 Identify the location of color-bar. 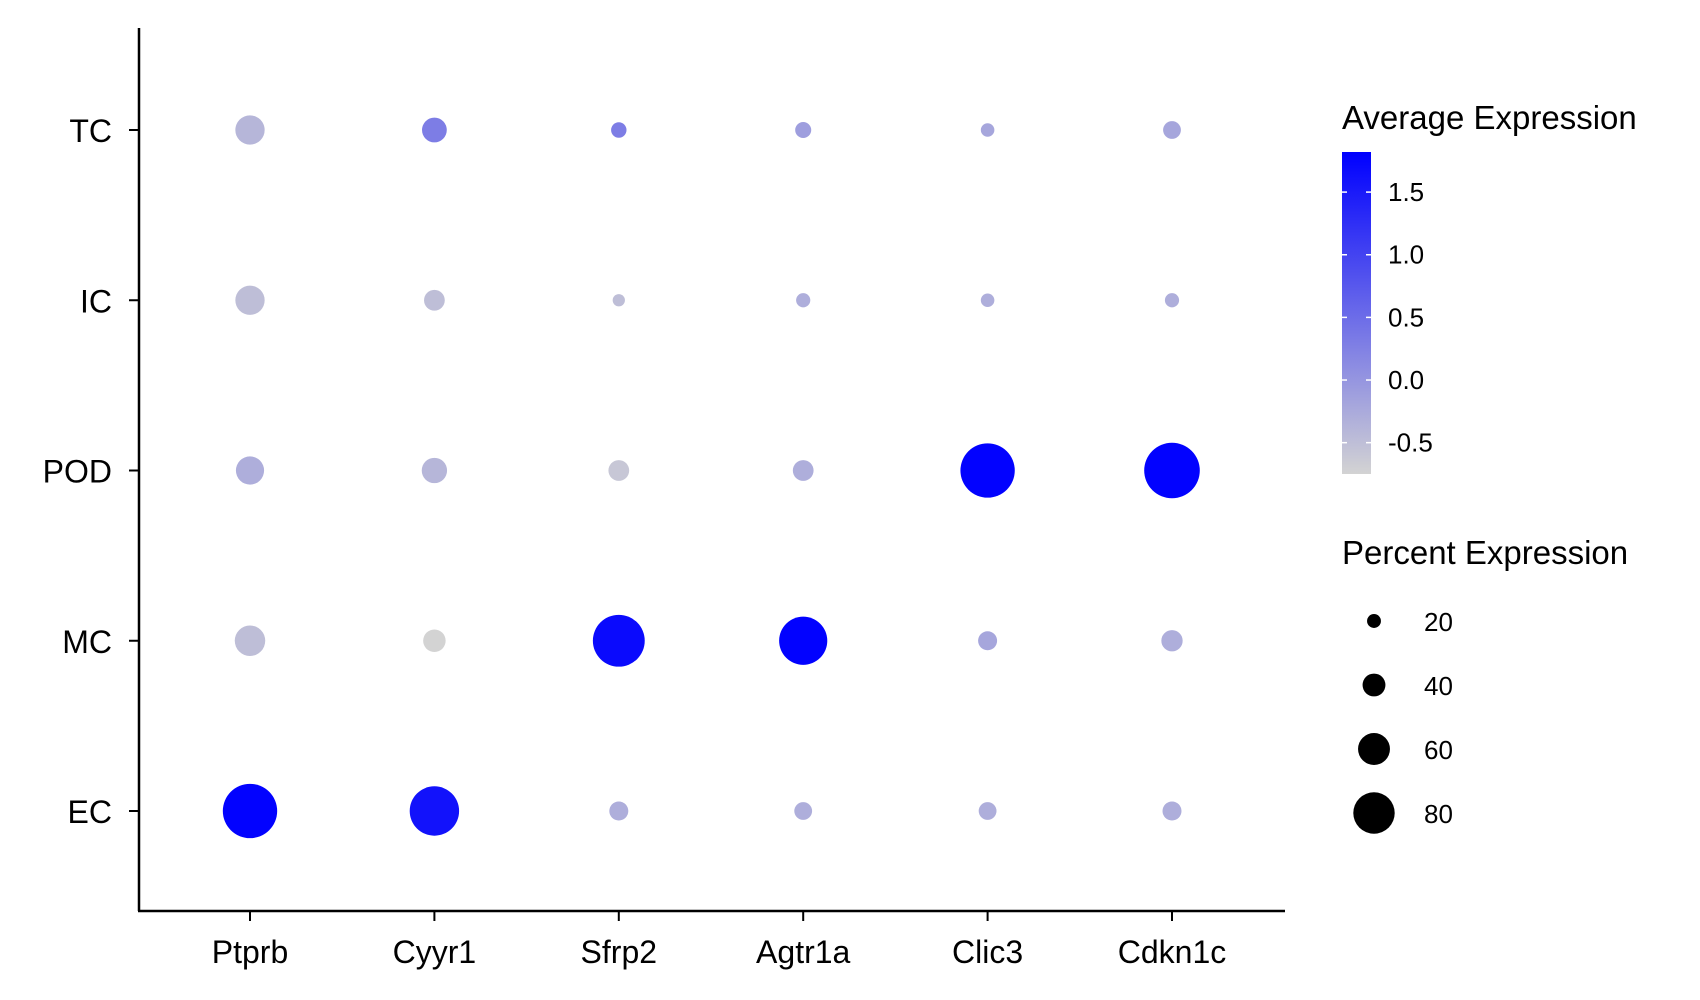
(1356, 313).